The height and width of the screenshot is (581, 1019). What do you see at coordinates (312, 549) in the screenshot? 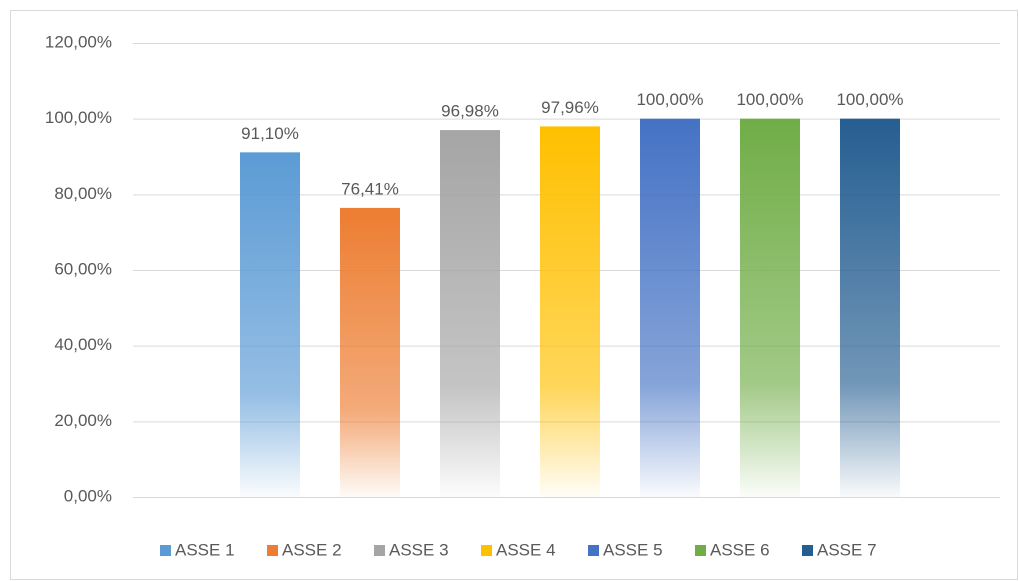
I see `legend-label: ASSE 2` at bounding box center [312, 549].